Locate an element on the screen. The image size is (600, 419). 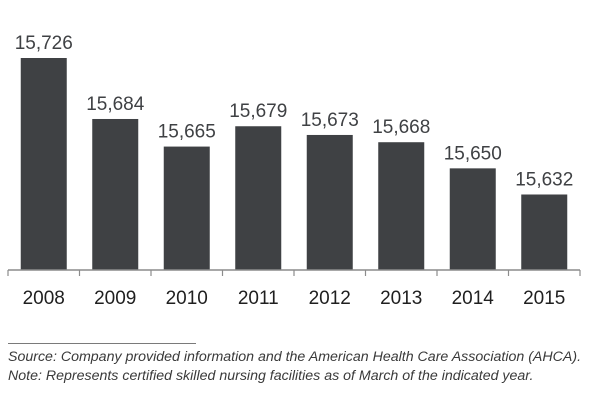
x-tick-label-2014: 2014 is located at coordinates (473, 298).